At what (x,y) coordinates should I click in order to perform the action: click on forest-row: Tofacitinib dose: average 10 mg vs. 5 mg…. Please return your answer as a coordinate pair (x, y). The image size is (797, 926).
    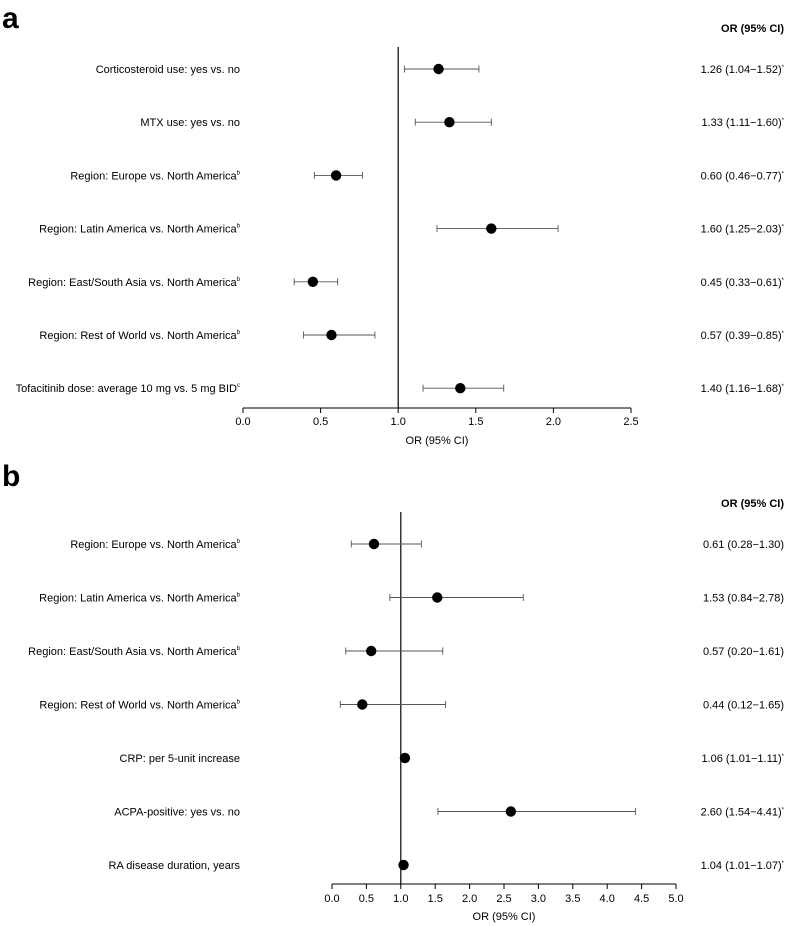
    Looking at the image, I should click on (400, 389).